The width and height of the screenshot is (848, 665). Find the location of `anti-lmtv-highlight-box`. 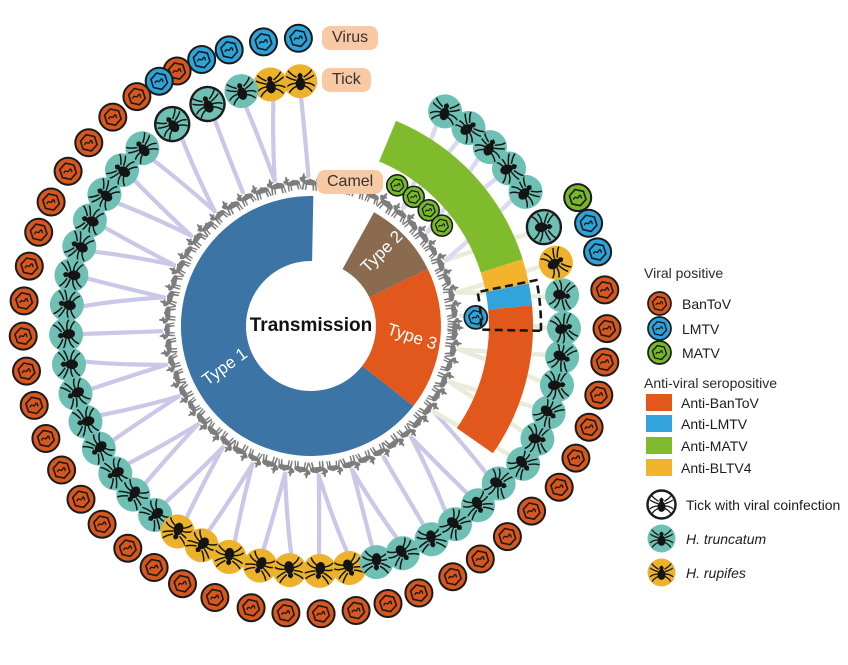

anti-lmtv-highlight-box is located at coordinates (509, 305).